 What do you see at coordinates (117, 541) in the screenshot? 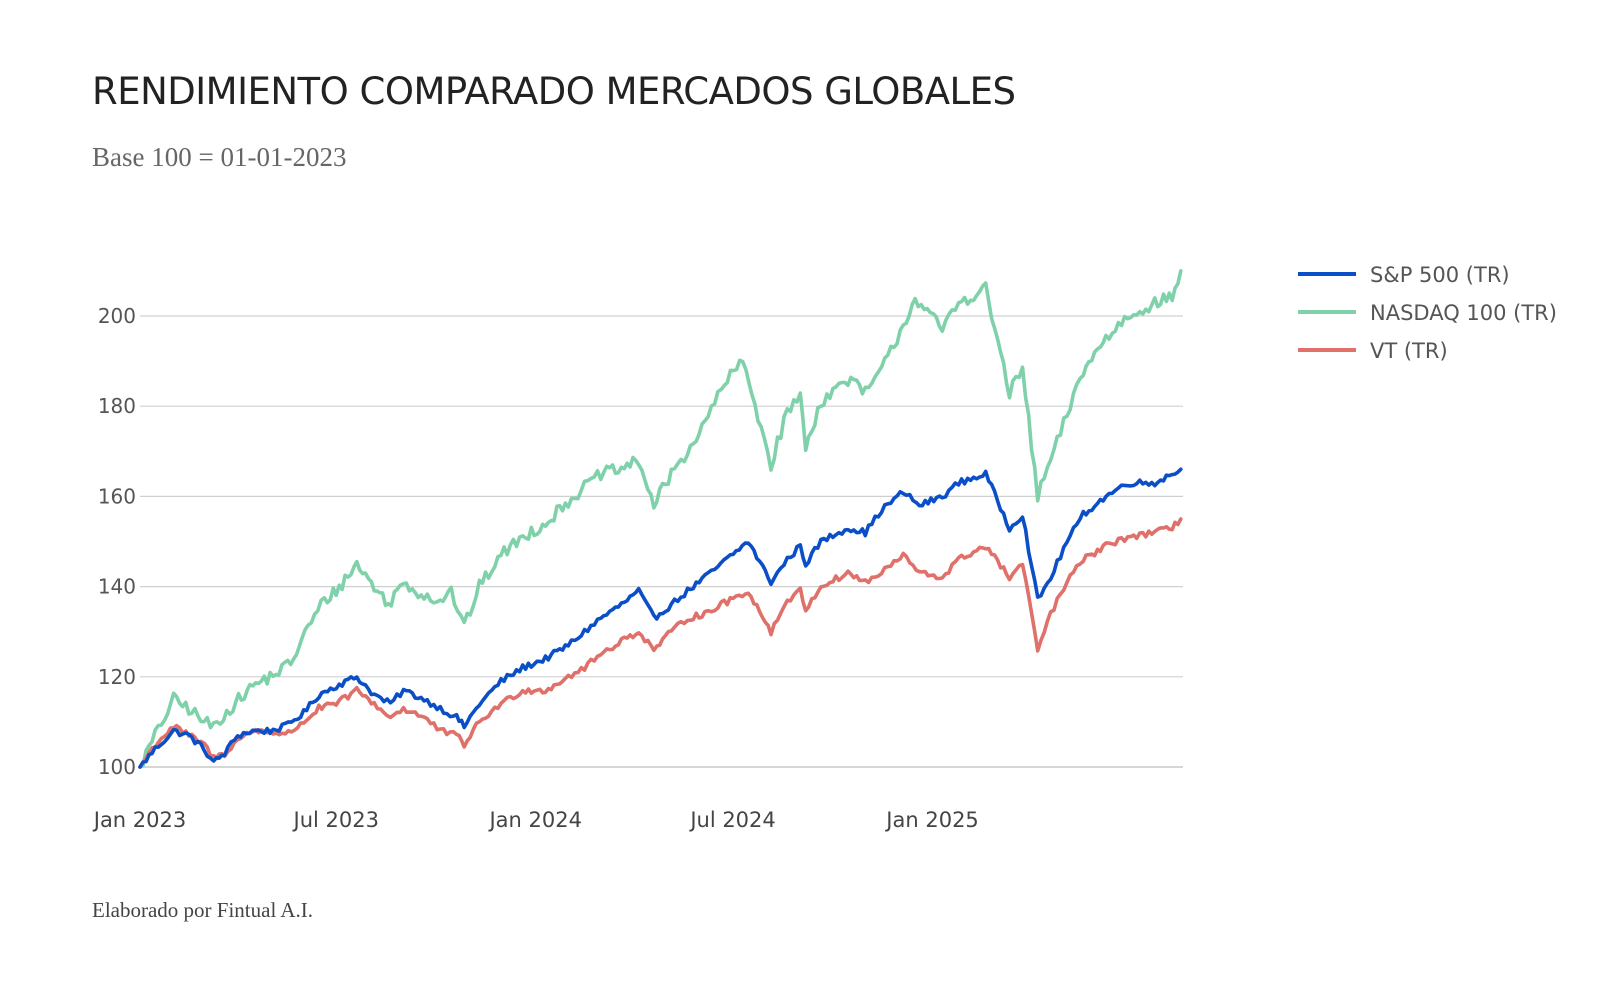
I see `y-axis: 100 120 140 160 180 200` at bounding box center [117, 541].